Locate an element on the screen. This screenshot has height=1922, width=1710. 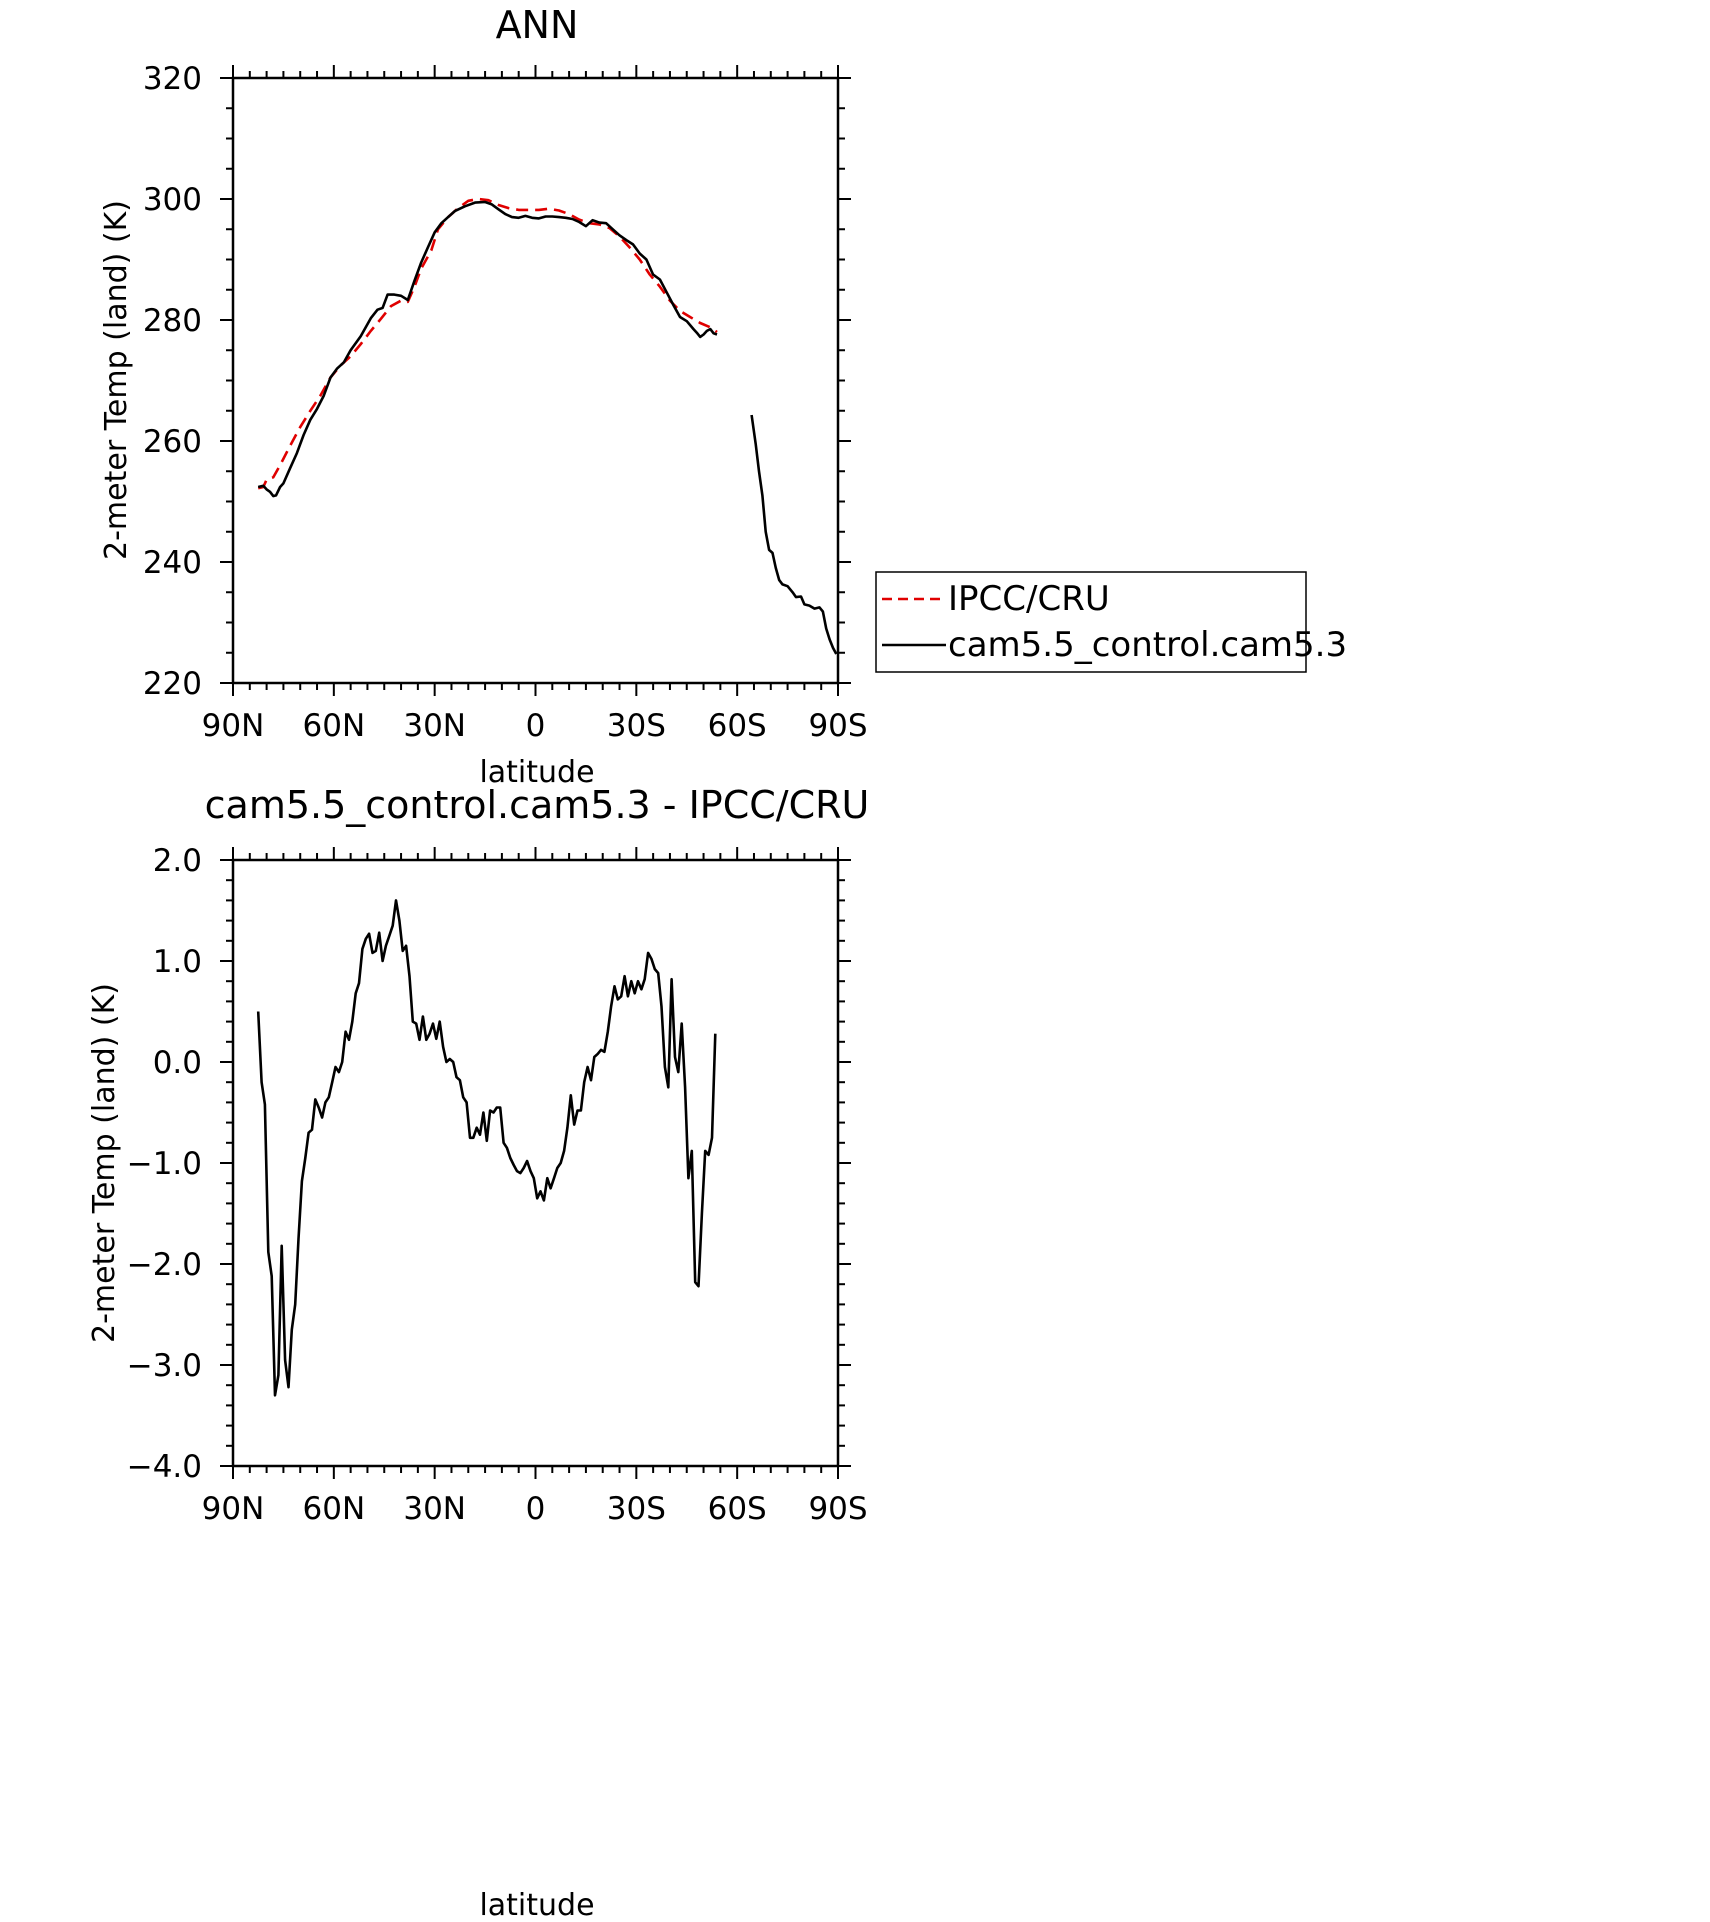
chart-title: cam5.5_control.cam5.3 - IPCC/CRU is located at coordinates (537, 805).